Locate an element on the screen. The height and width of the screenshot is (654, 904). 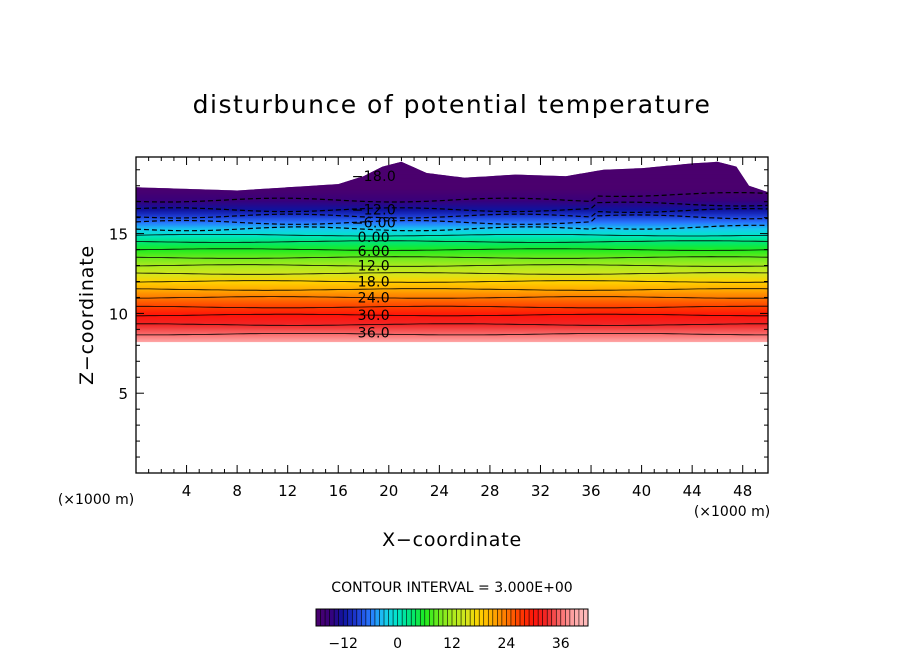
contour-label: −6.00 is located at coordinates (374, 223).